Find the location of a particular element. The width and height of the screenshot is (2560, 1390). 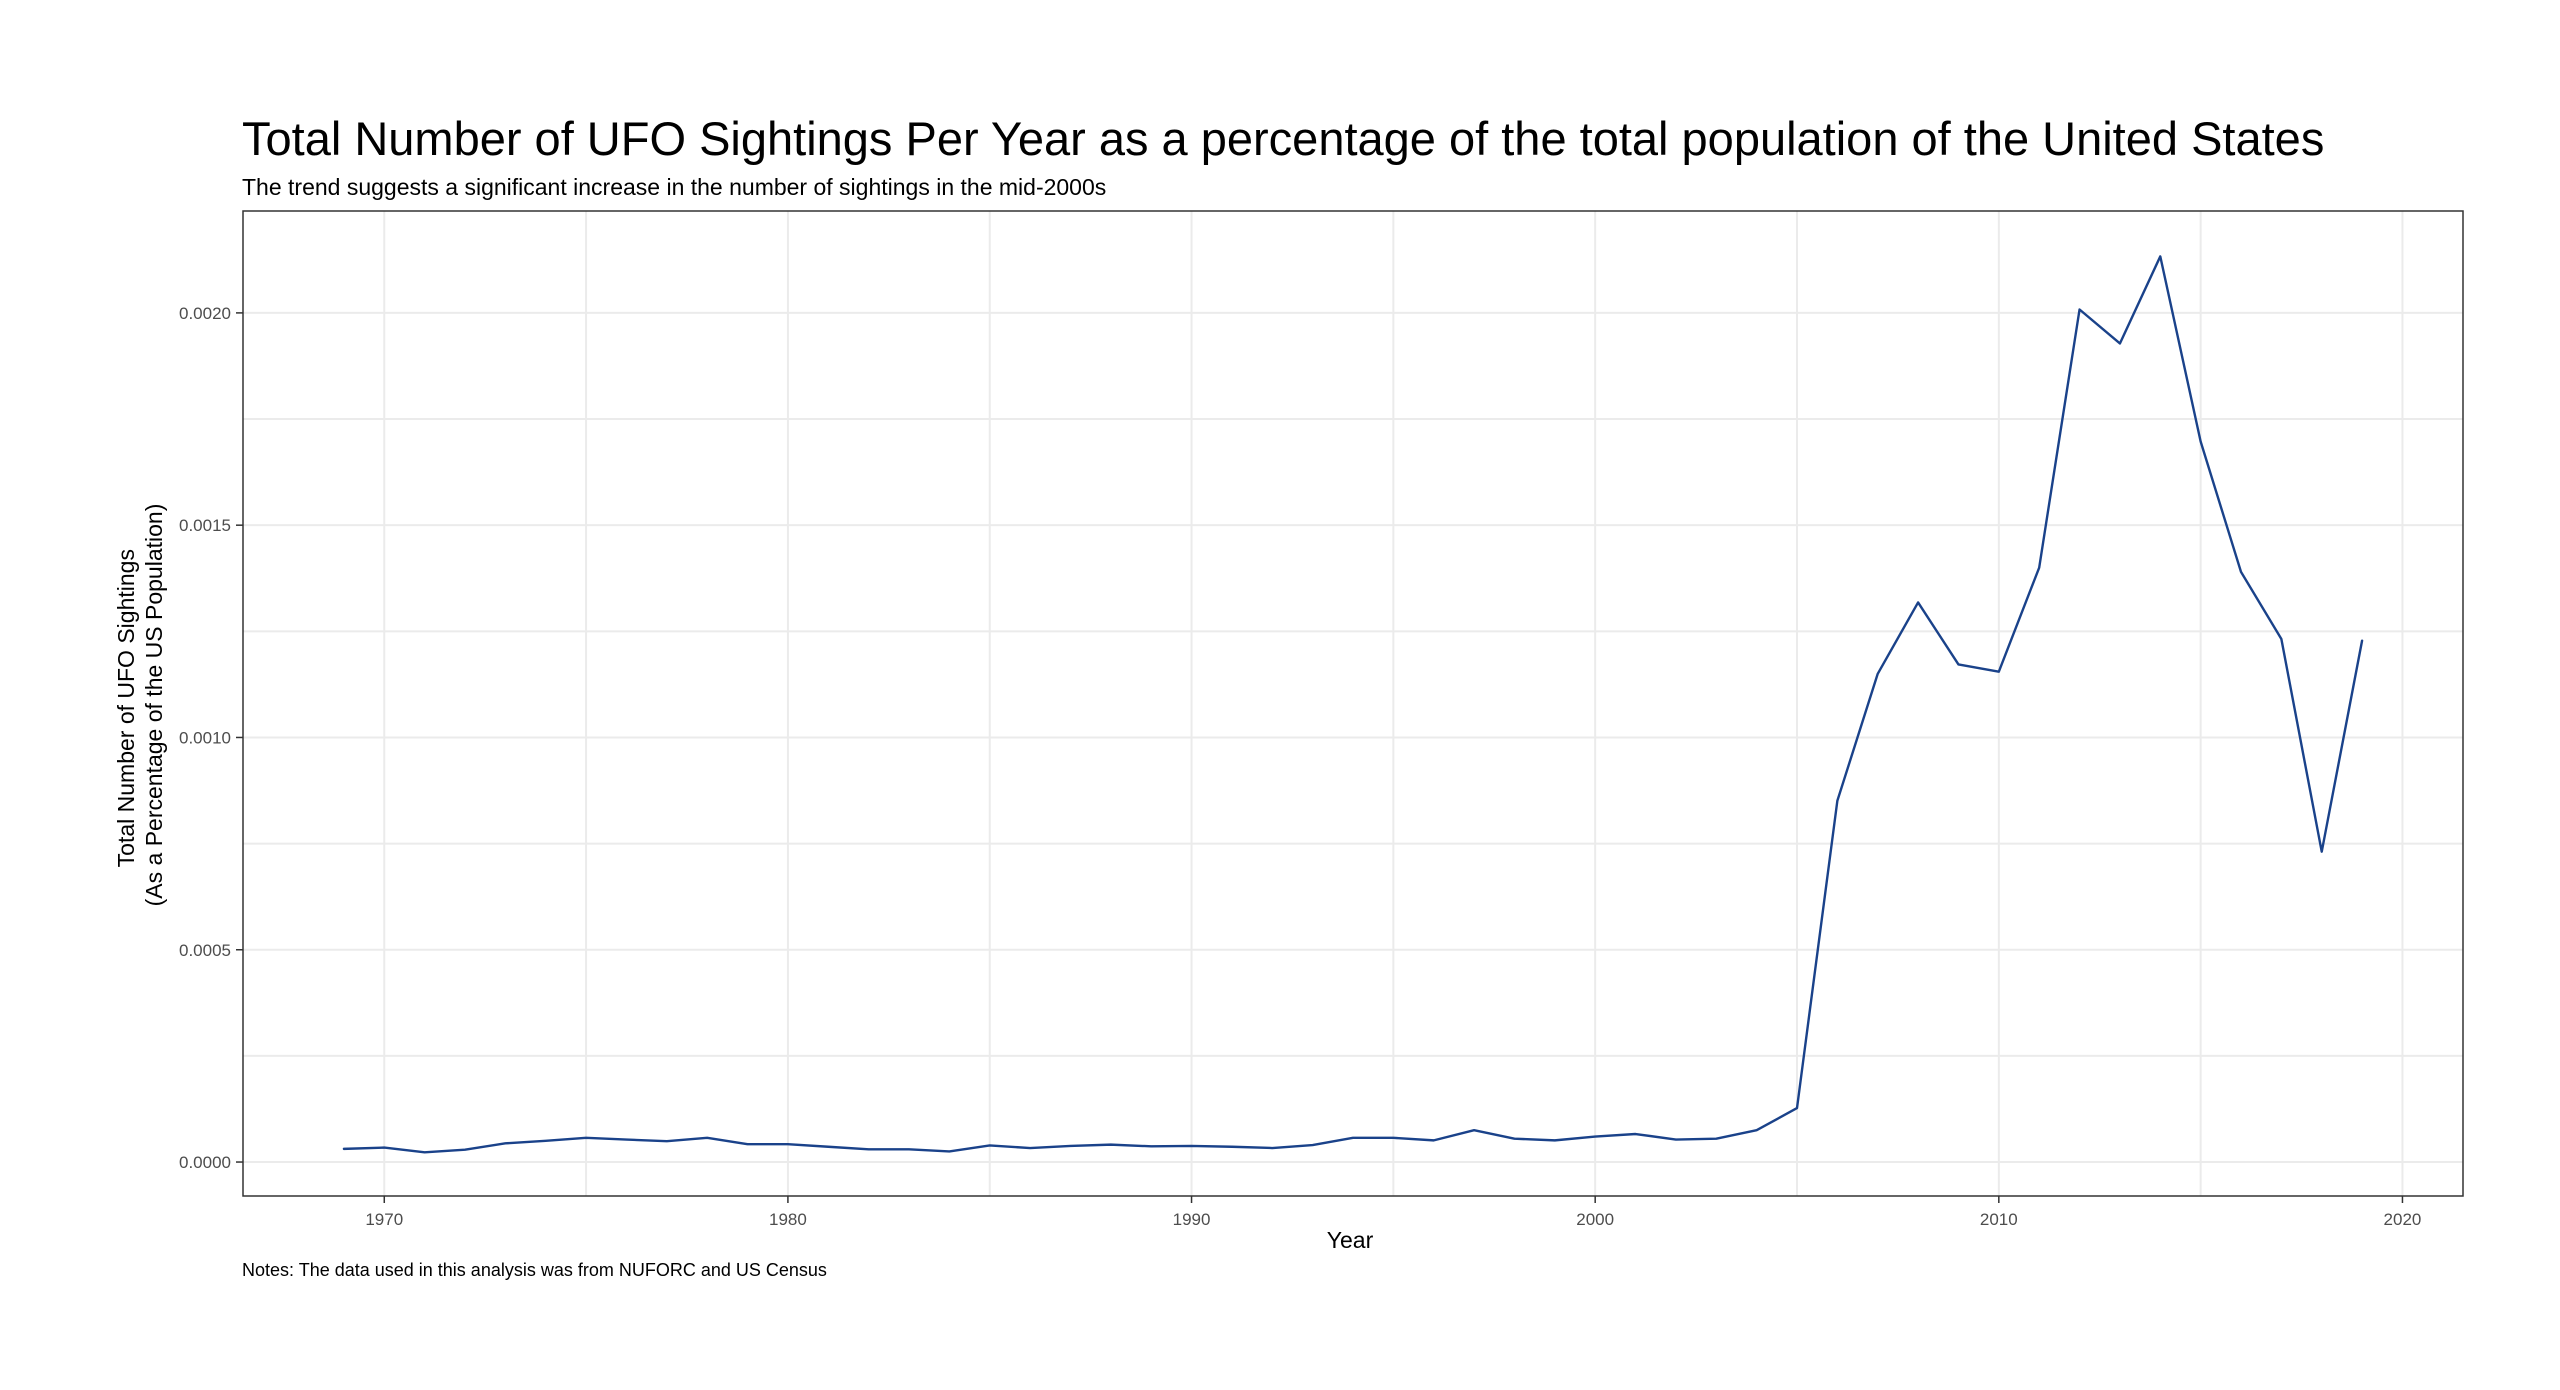

x-tick-label: 2020 is located at coordinates (2403, 1219).